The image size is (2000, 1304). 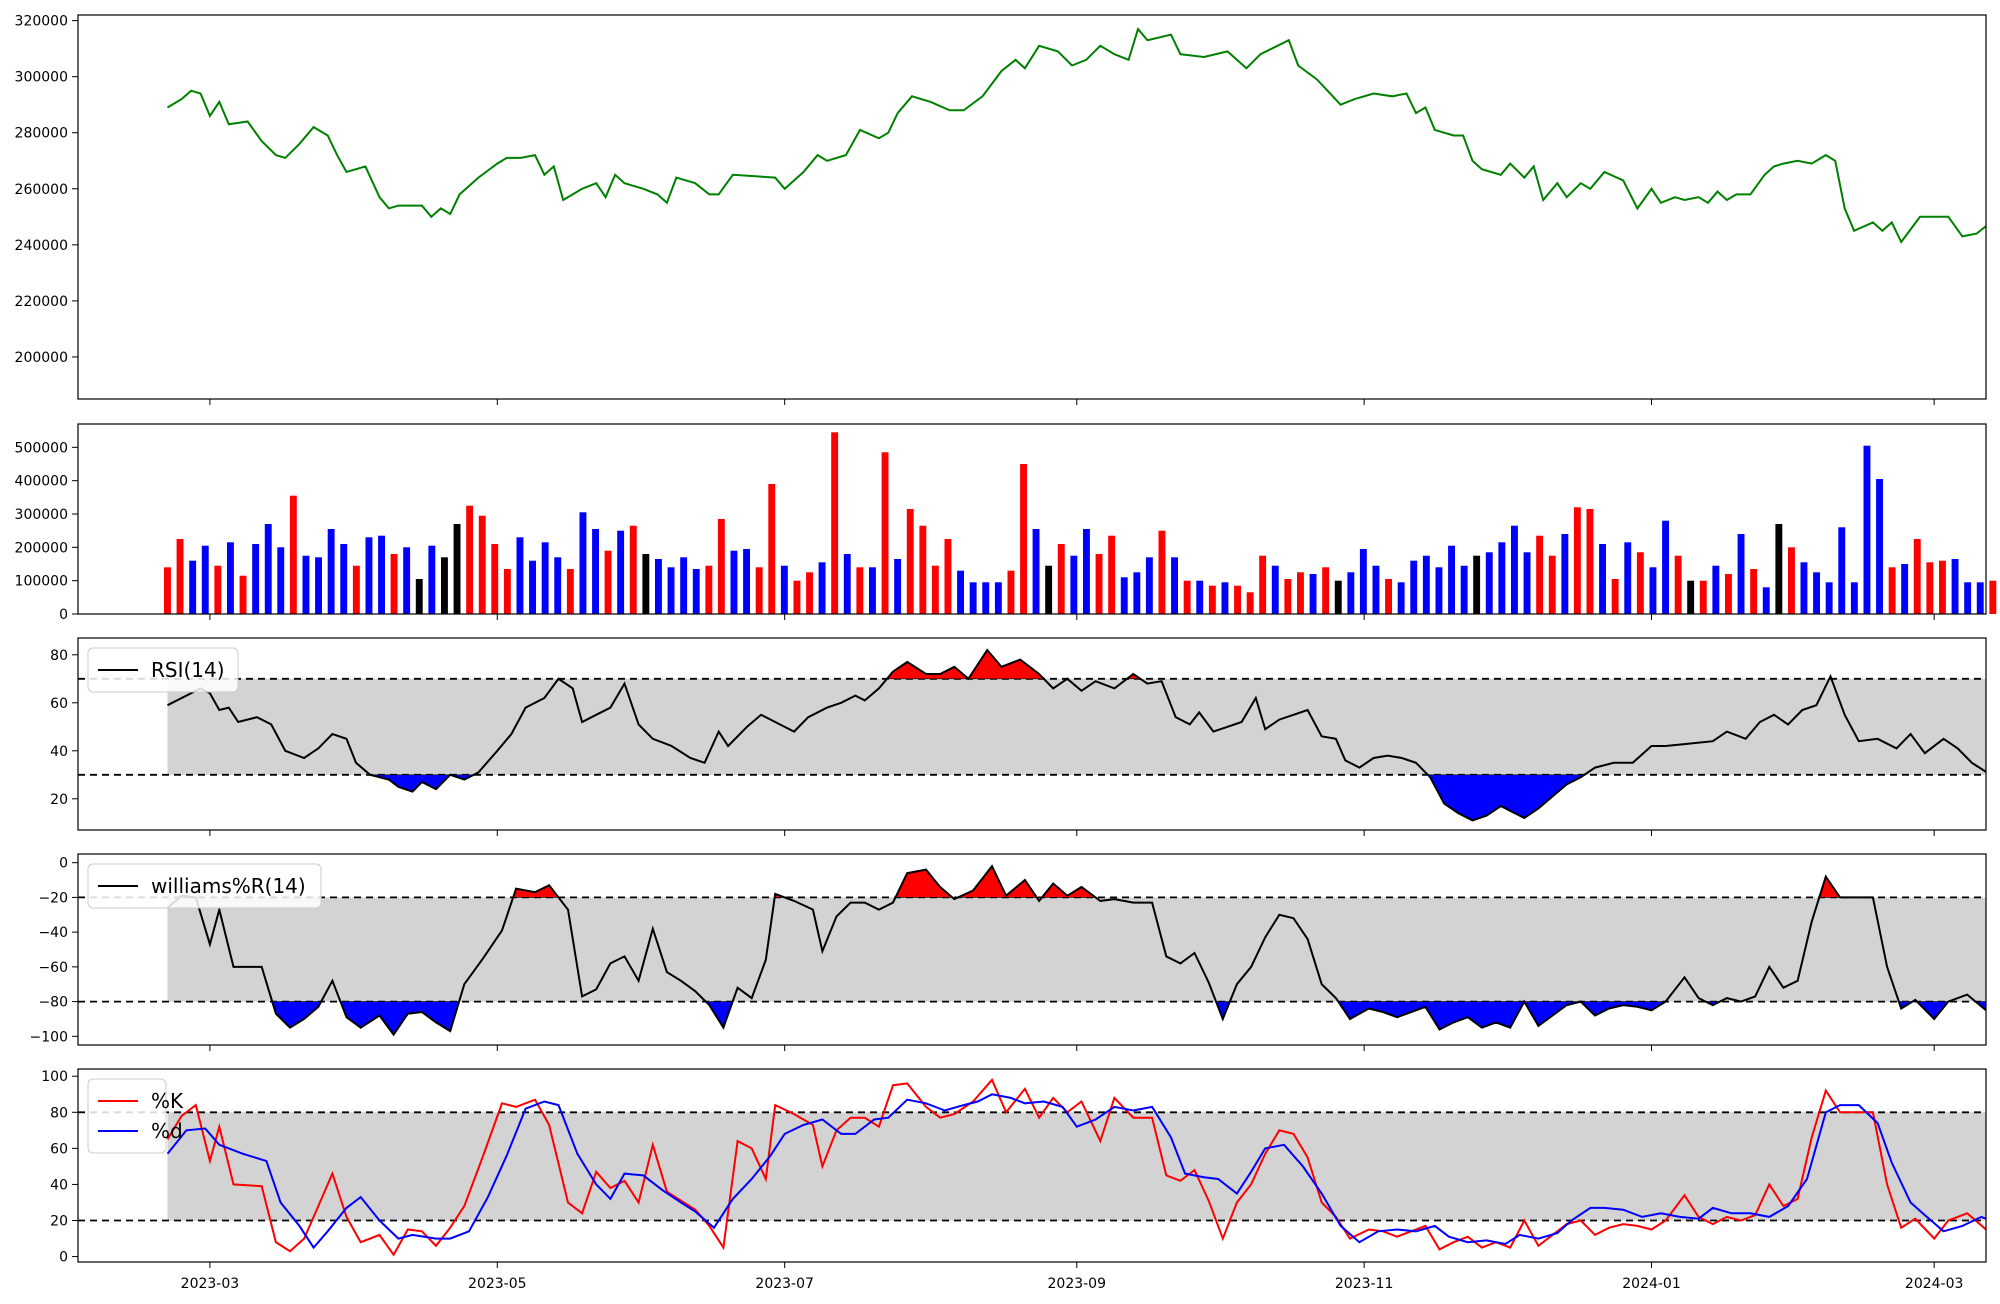 What do you see at coordinates (167, 1101) in the screenshot?
I see `legend-label: %K` at bounding box center [167, 1101].